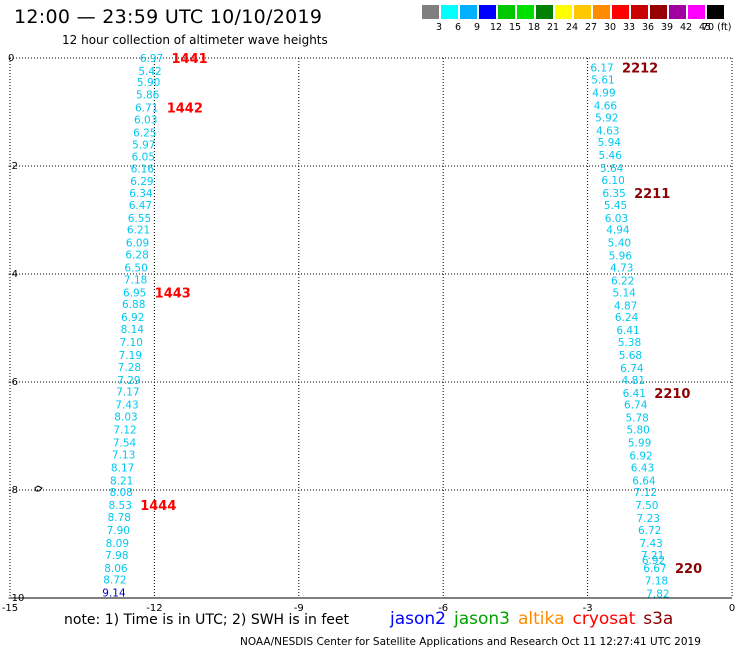 This screenshot has width=740, height=650. I want to click on swh-value: 6.22, so click(622, 281).